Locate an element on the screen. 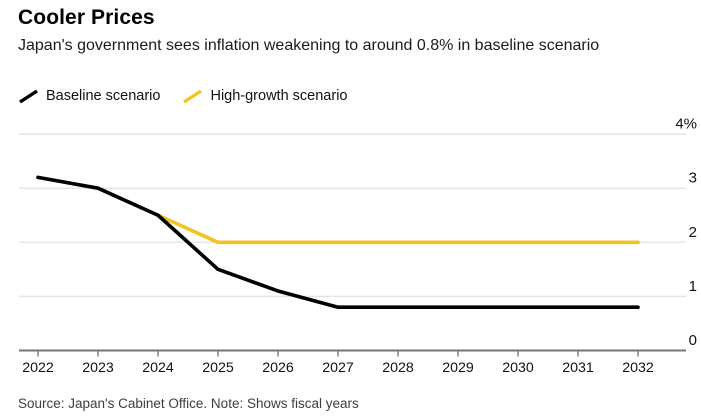 The height and width of the screenshot is (420, 701). y-tick-label: 0 is located at coordinates (693, 340).